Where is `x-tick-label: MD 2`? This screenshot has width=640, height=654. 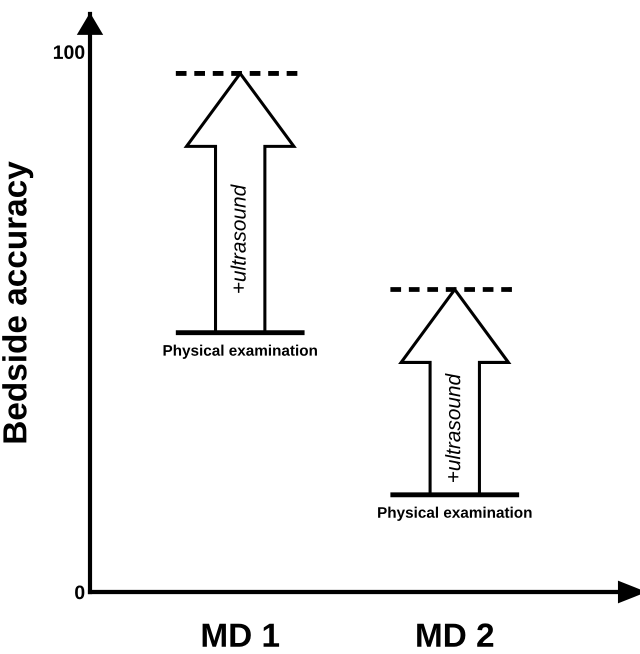 x-tick-label: MD 2 is located at coordinates (455, 635).